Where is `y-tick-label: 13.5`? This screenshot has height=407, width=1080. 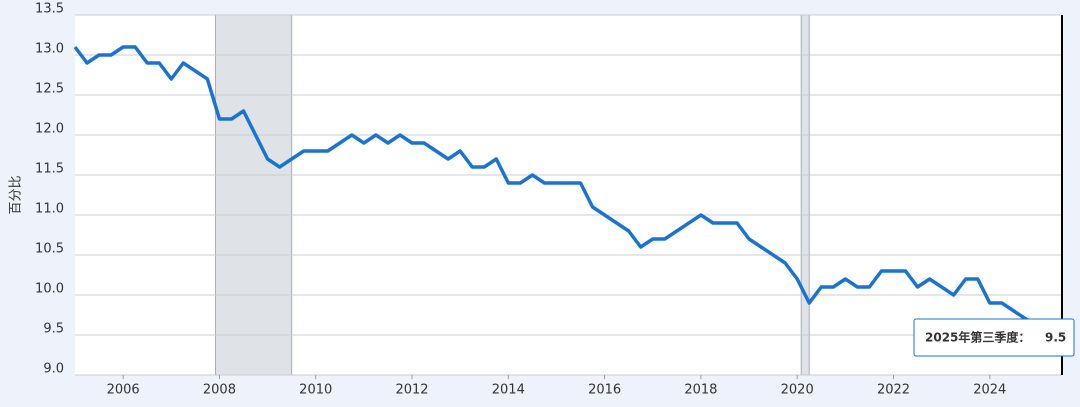 y-tick-label: 13.5 is located at coordinates (49, 9).